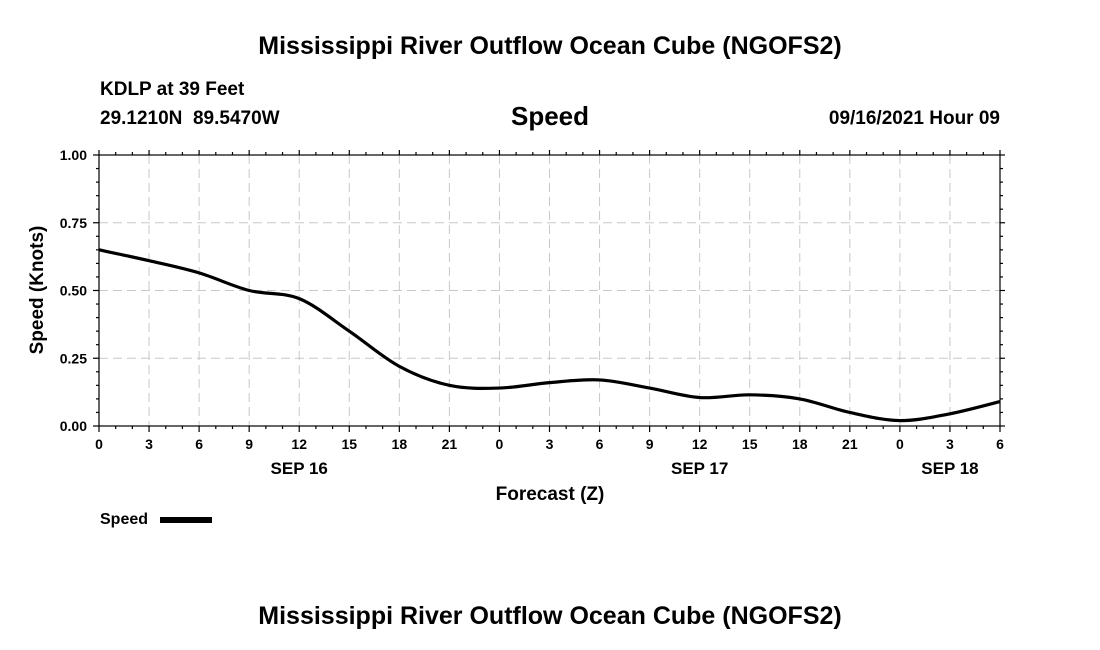  I want to click on y-tick-labels: 0.00 0.25 0.50 0.75 1.00, so click(73, 290).